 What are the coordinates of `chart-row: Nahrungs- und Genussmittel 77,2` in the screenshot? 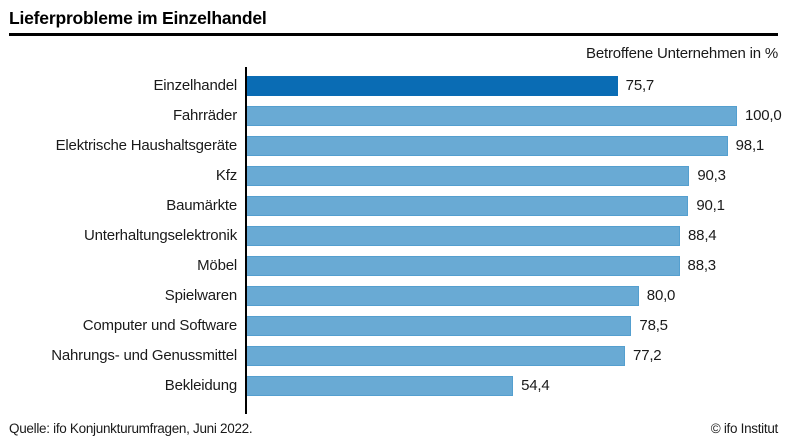 It's located at (393, 356).